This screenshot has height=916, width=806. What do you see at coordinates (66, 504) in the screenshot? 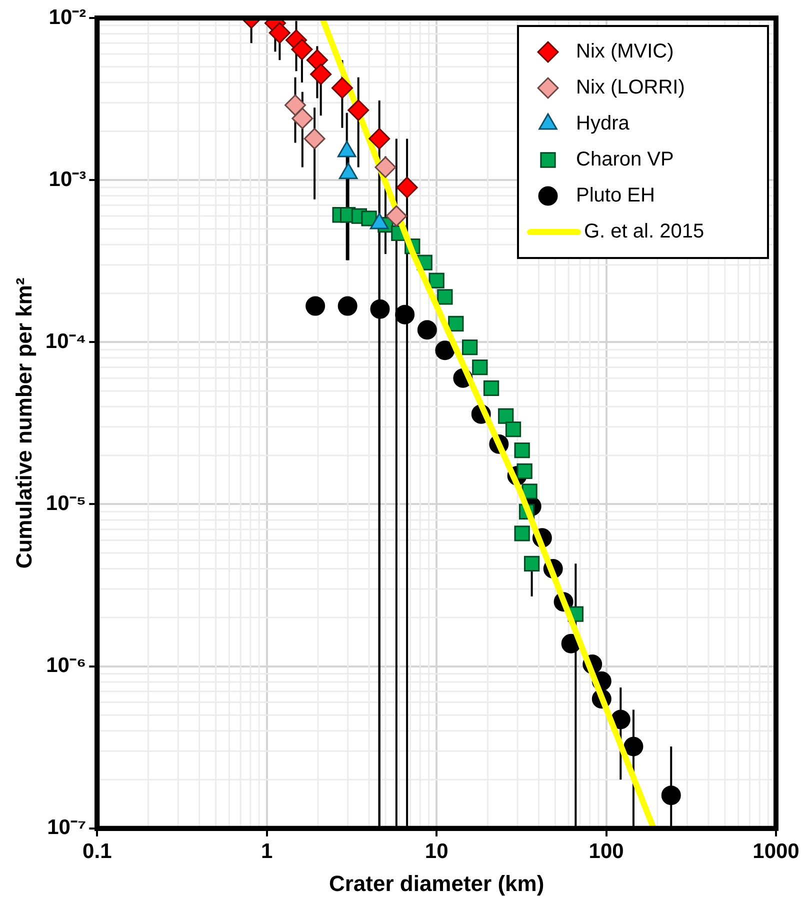
I see `y-tick-label: 10⁻⁵` at bounding box center [66, 504].